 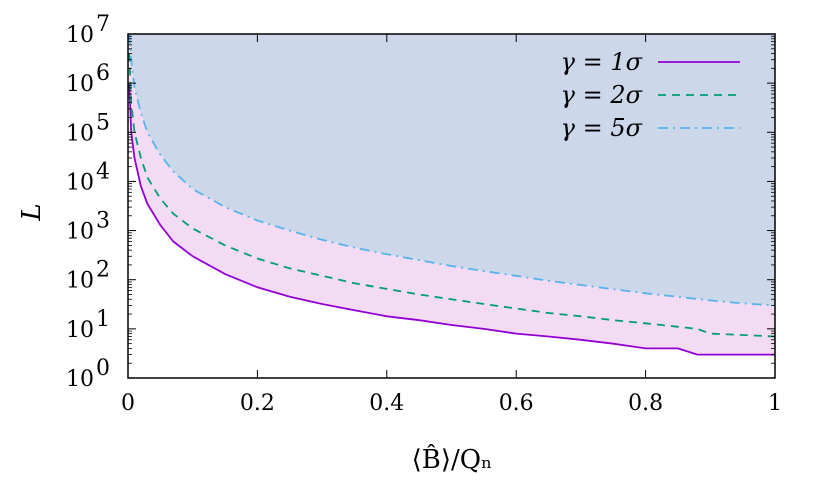 What do you see at coordinates (602, 95) in the screenshot?
I see `legend-label: γ = 2σ` at bounding box center [602, 95].